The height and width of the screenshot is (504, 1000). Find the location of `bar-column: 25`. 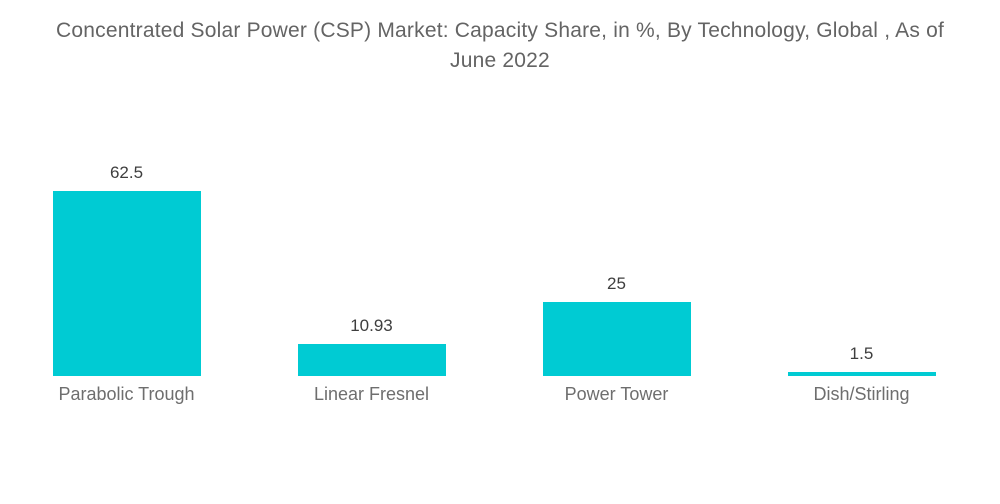

bar-column: 25 is located at coordinates (616, 325).